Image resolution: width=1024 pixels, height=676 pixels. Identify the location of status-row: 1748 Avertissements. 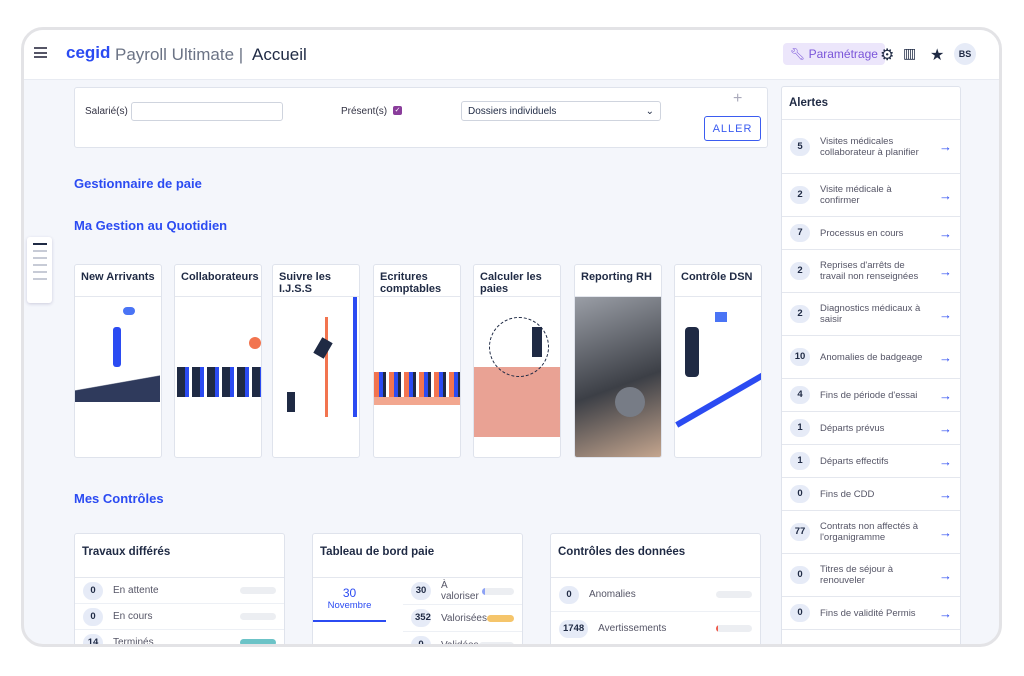
(655, 628).